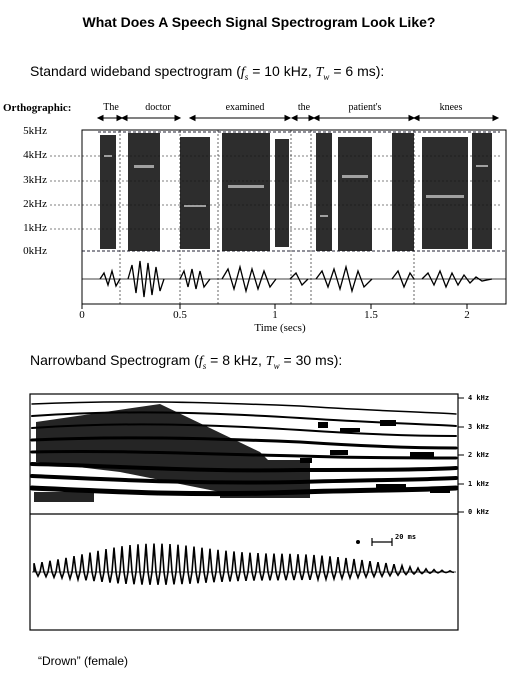 This screenshot has width=518, height=679. I want to click on narrowband-tw-symbol: T, so click(269, 361).